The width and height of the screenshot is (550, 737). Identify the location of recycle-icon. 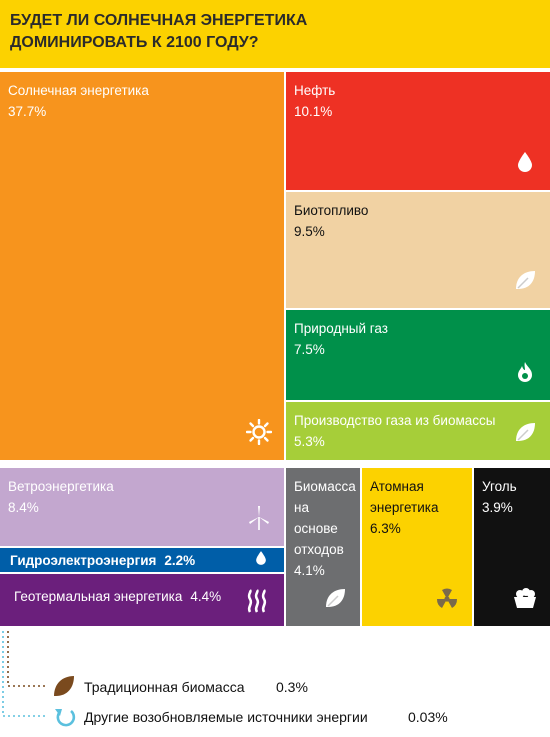
(65, 718).